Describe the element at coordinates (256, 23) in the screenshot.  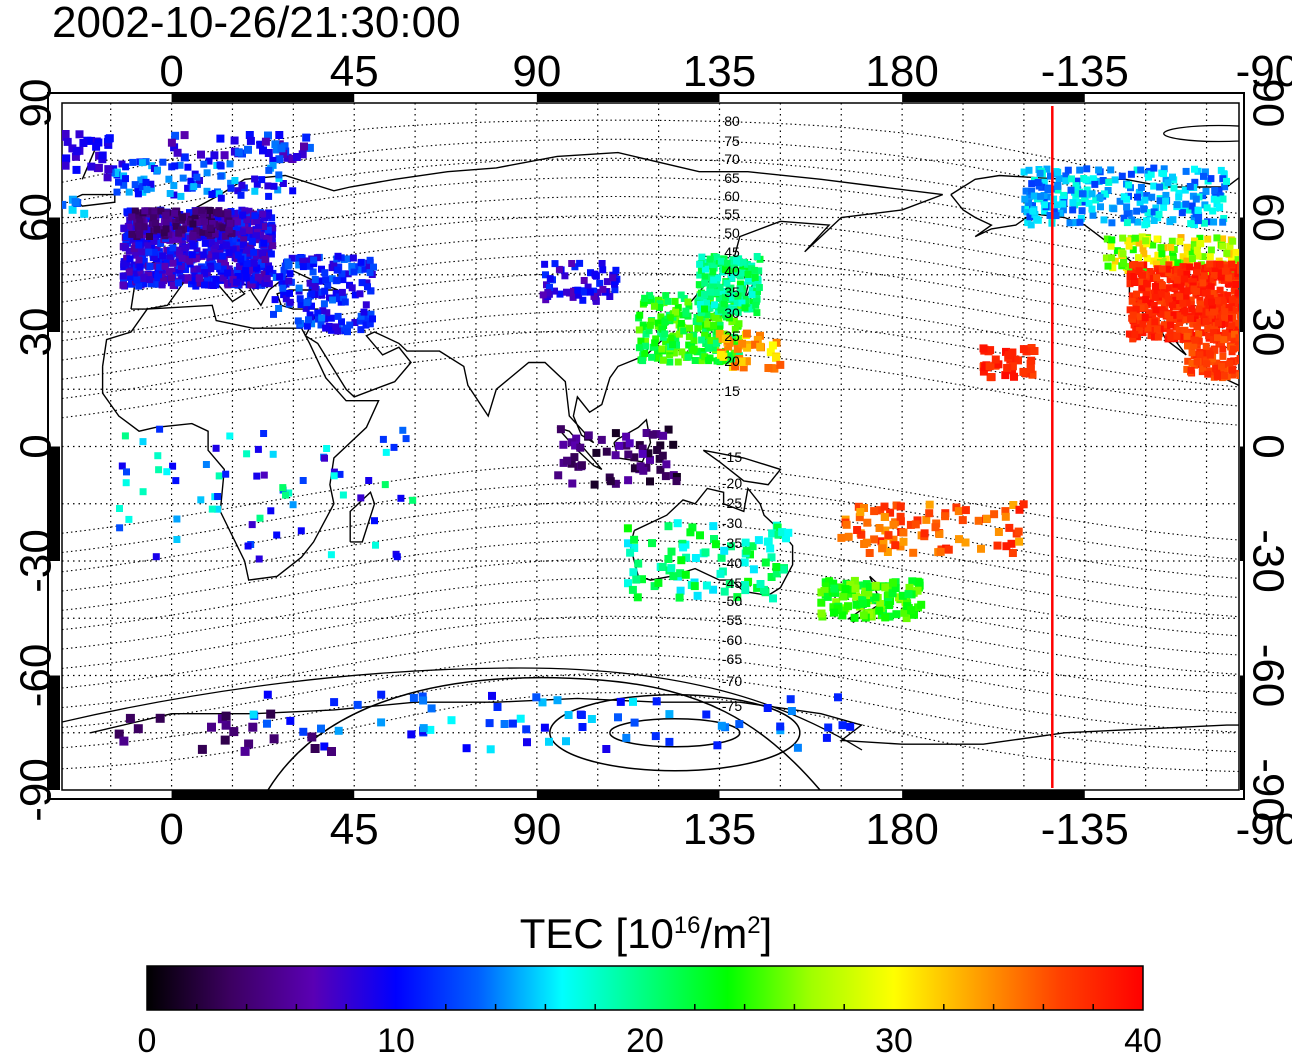
I see `timestamp-title: 2002-10-26/21:30:00` at that location.